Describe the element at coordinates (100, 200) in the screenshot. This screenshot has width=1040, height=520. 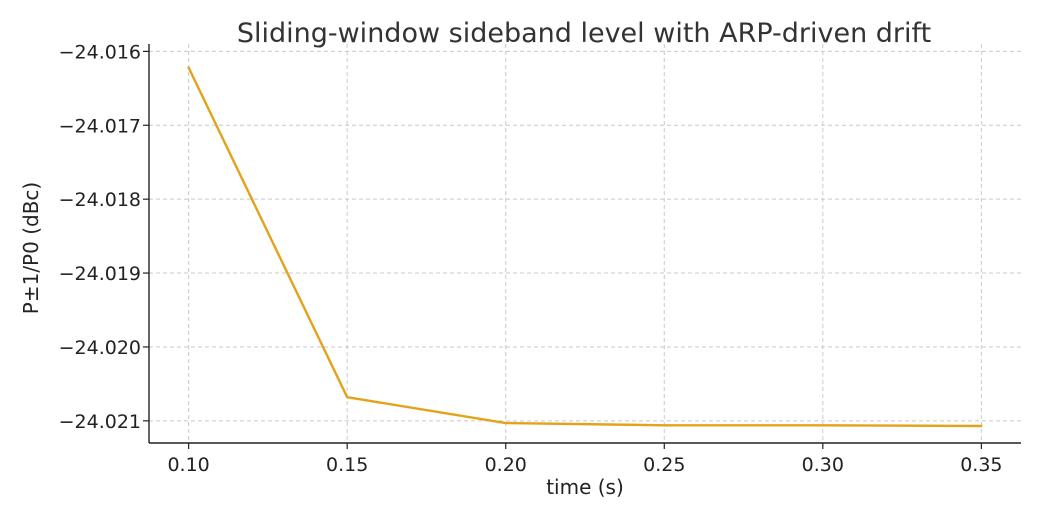
I see `y-tick-label: −24.018` at that location.